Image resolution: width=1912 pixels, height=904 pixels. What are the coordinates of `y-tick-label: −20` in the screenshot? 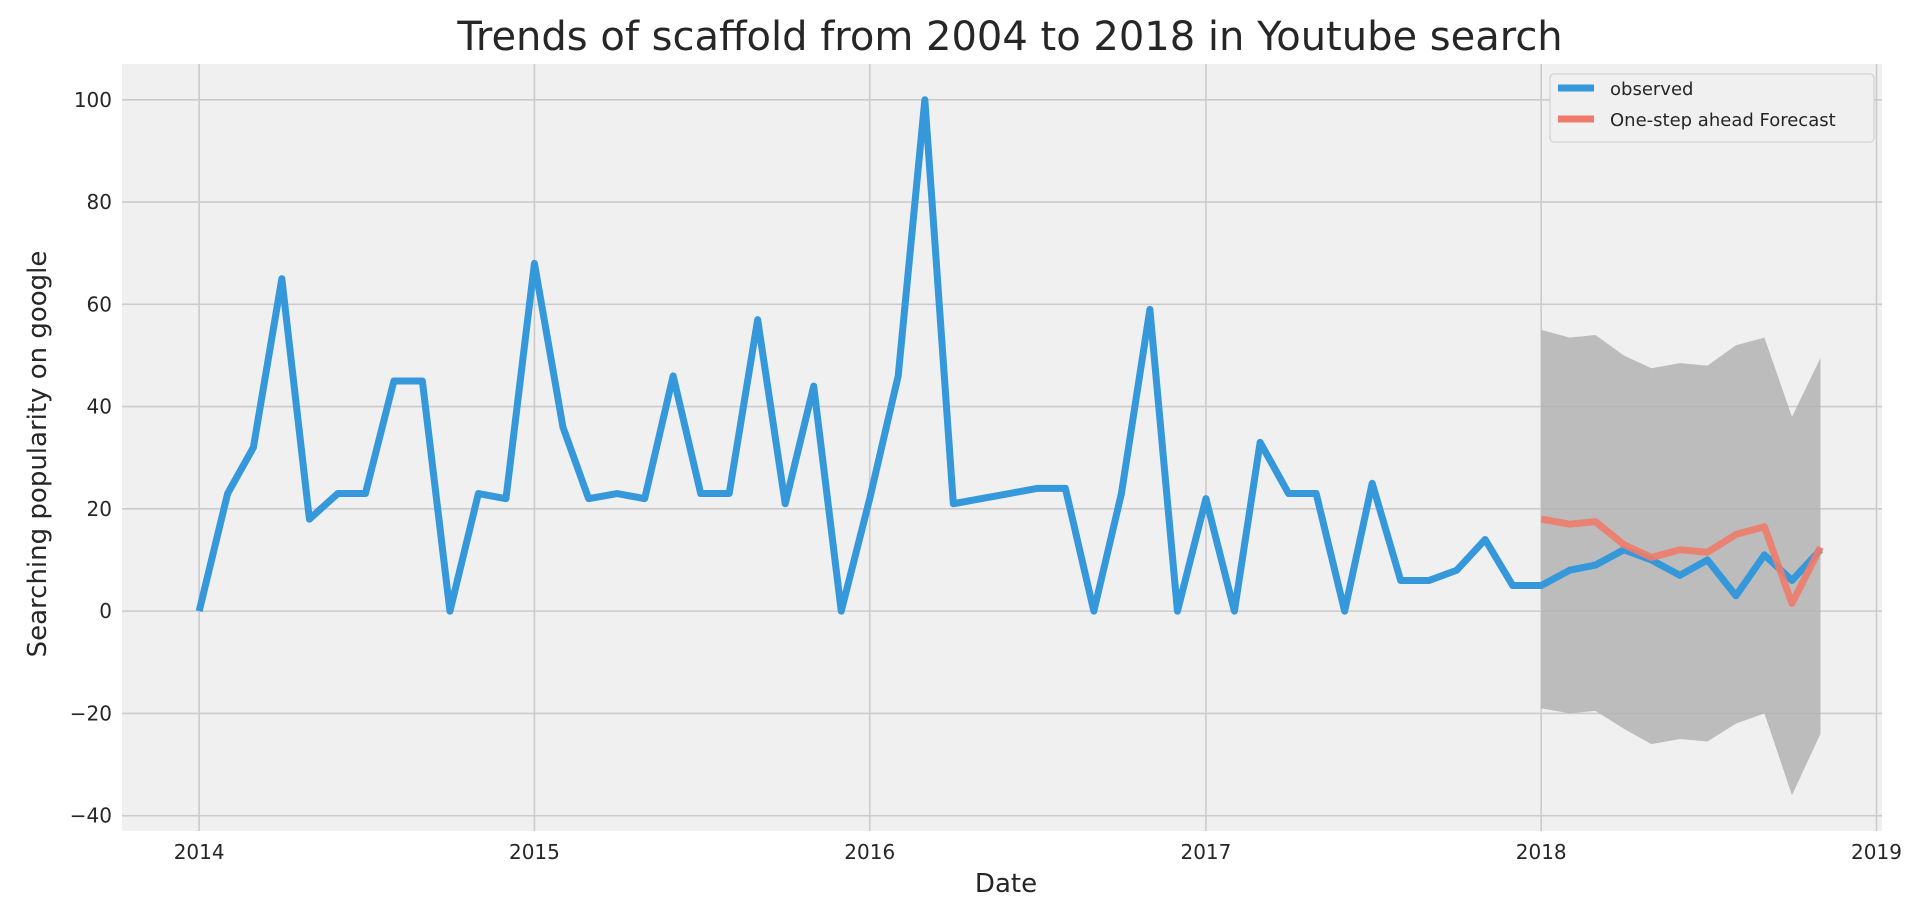 It's located at (91, 713).